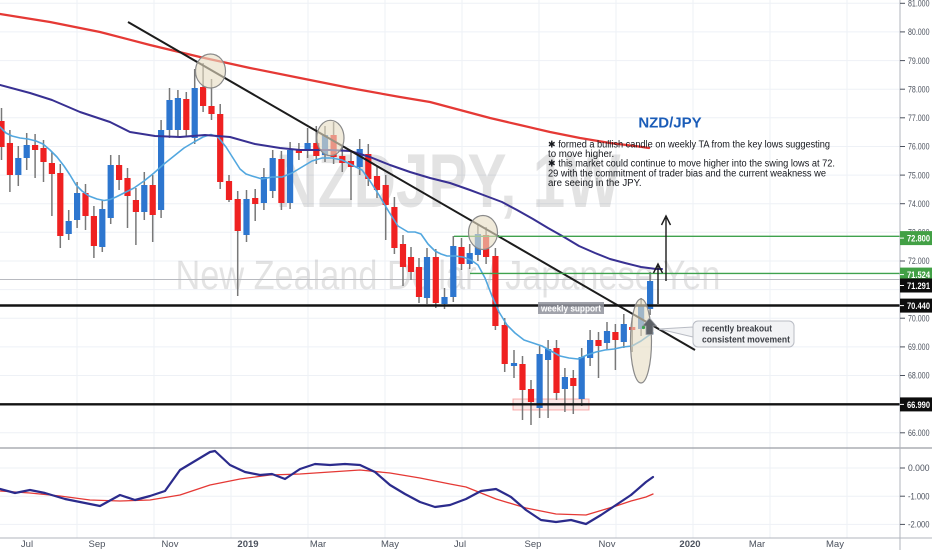 The height and width of the screenshot is (555, 932). What do you see at coordinates (669, 123) in the screenshot?
I see `svg-text: NZD/JPY` at bounding box center [669, 123].